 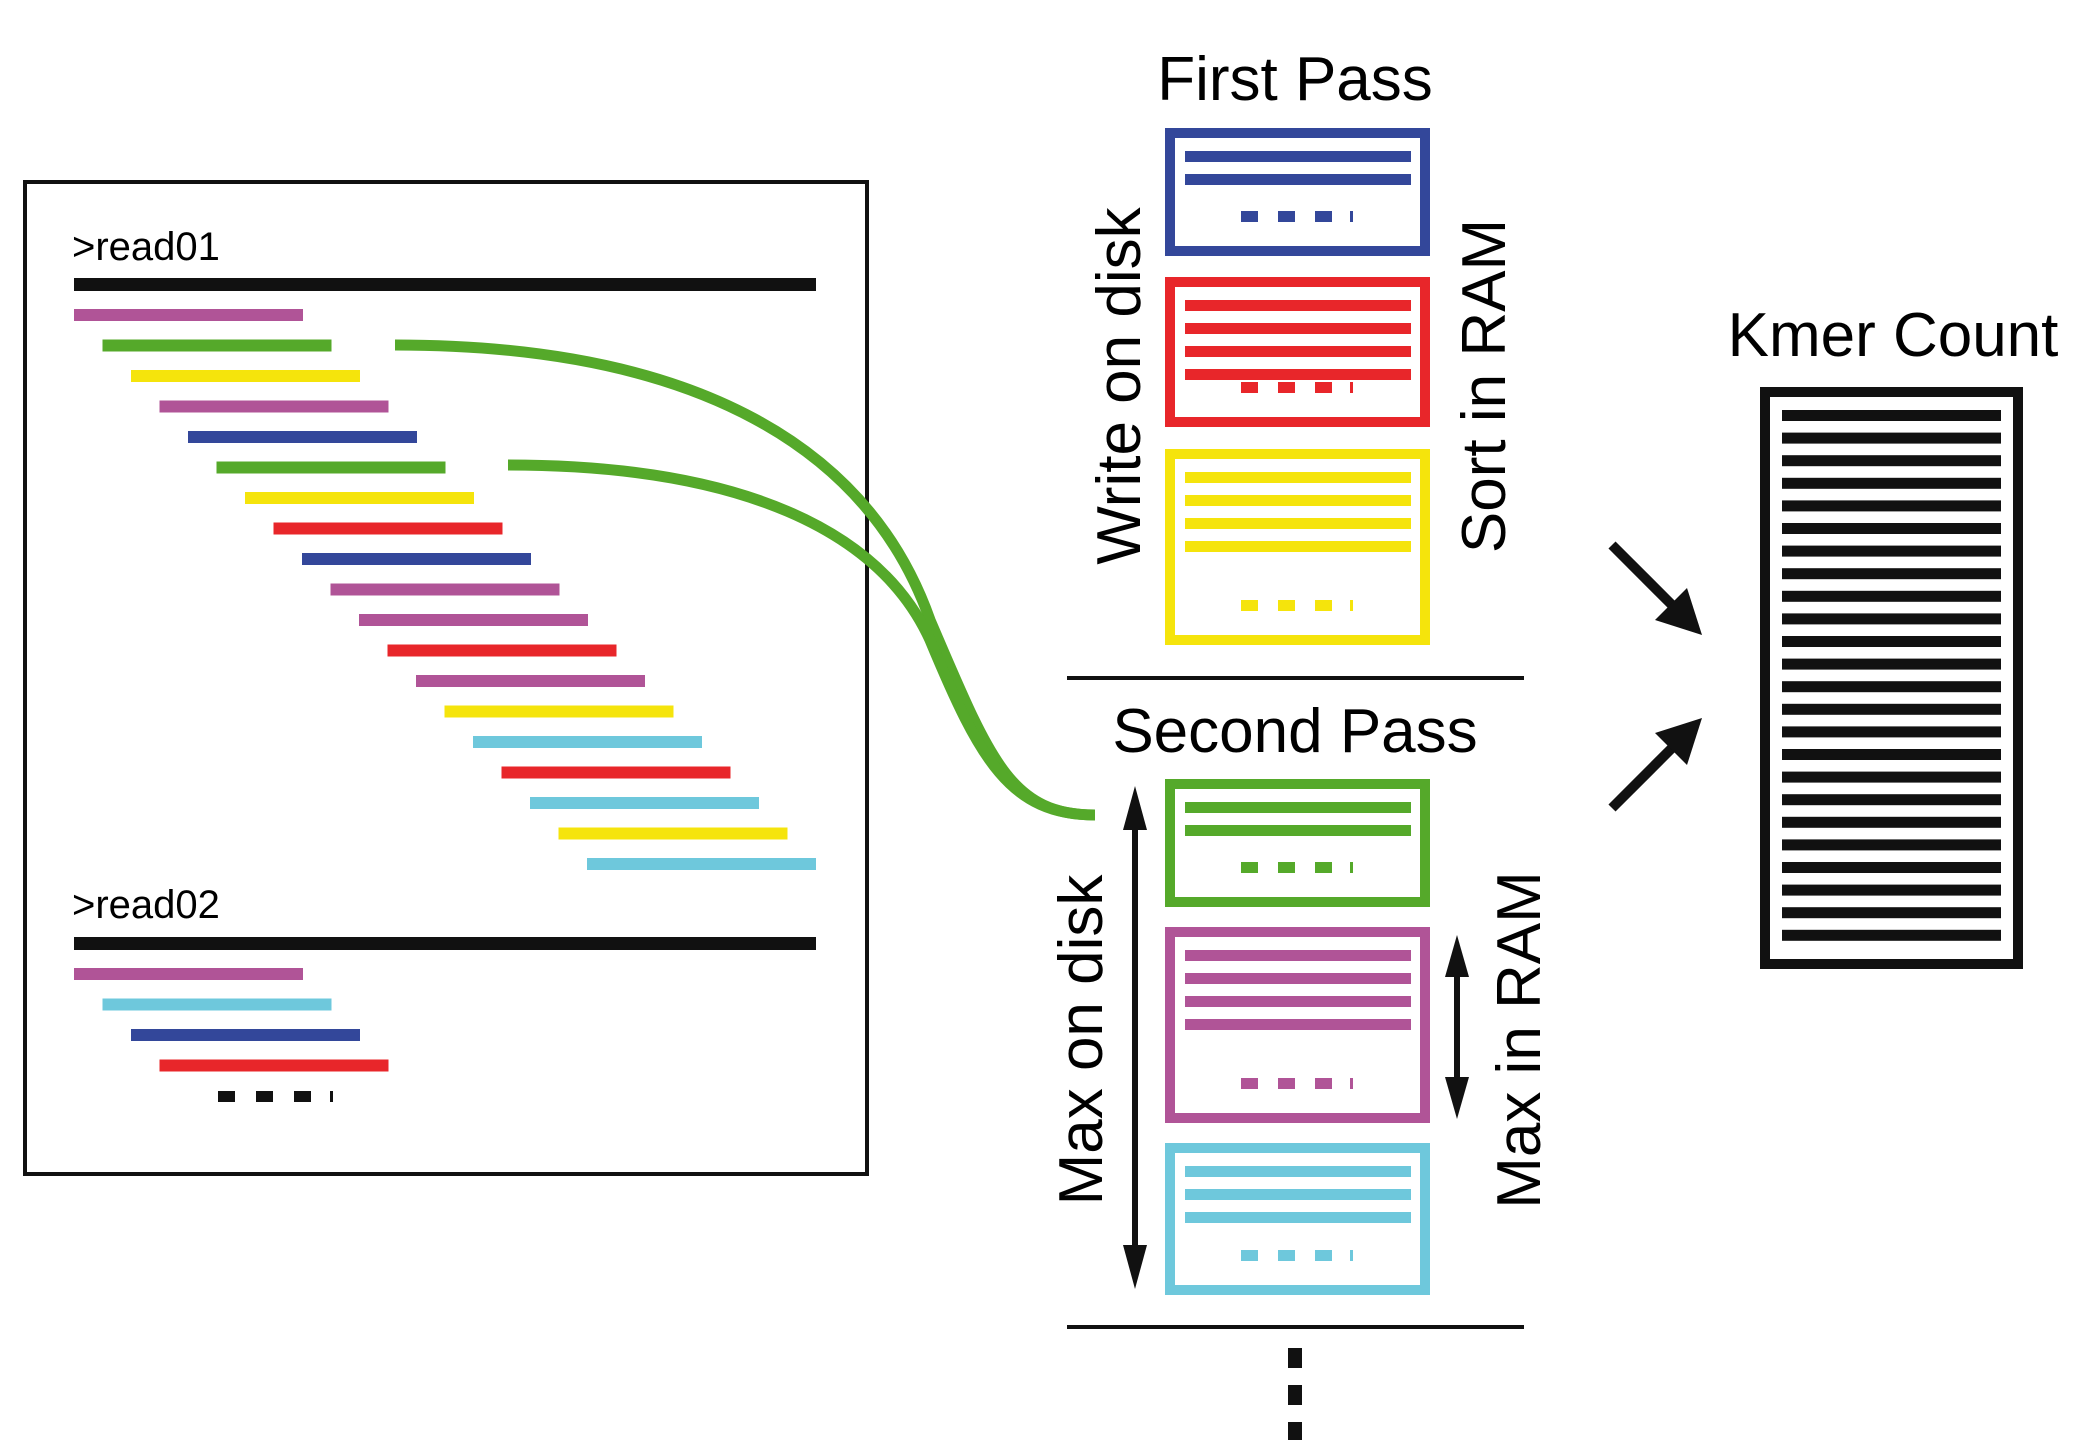 What do you see at coordinates (801, 640) in the screenshot?
I see `connector-curve-lower` at bounding box center [801, 640].